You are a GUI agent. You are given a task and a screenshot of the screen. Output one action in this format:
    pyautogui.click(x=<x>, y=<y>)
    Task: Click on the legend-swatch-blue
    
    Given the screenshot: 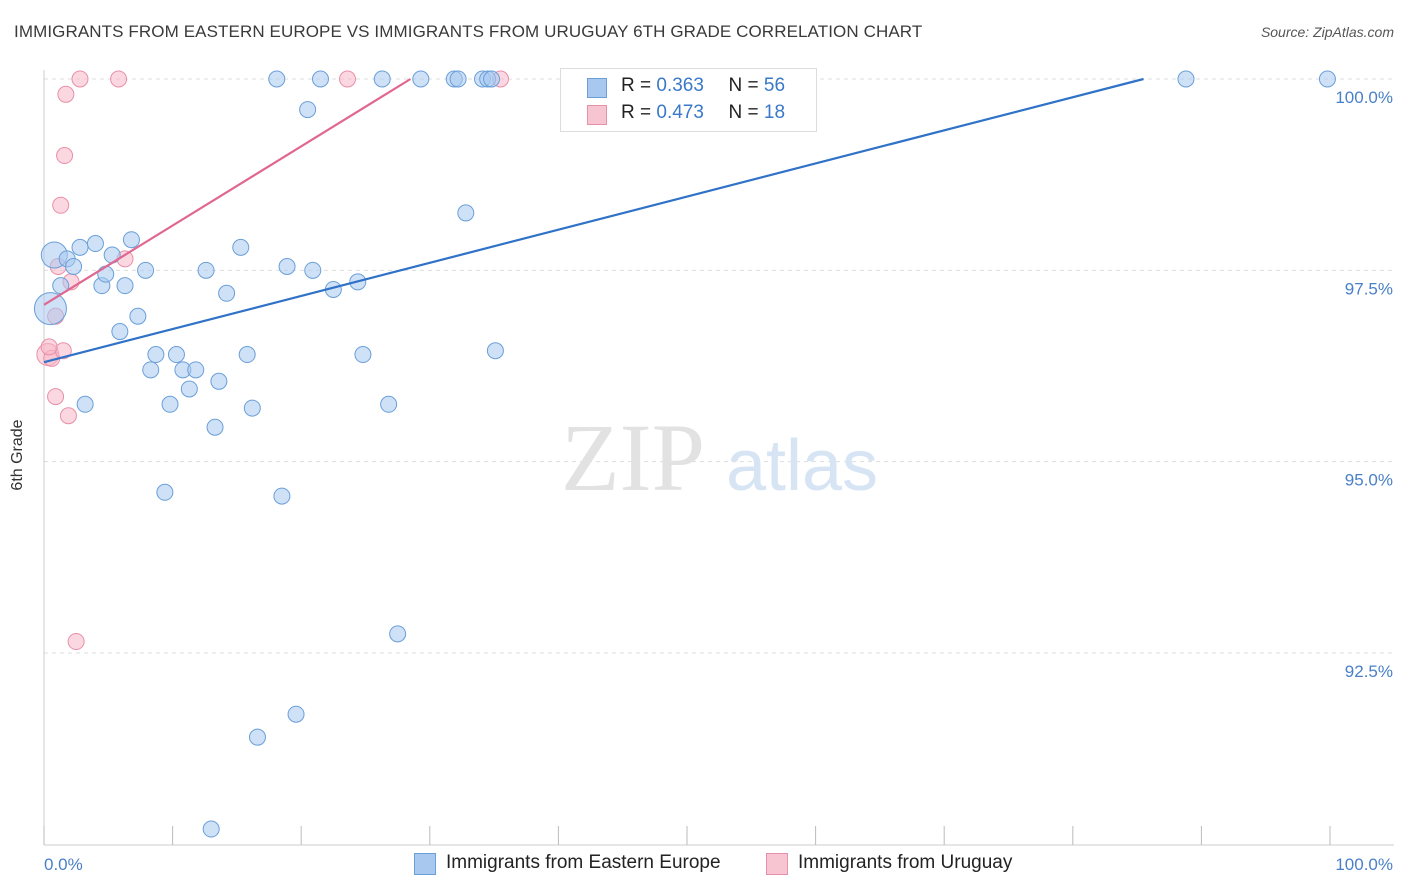 What is the action you would take?
    pyautogui.click(x=597, y=88)
    